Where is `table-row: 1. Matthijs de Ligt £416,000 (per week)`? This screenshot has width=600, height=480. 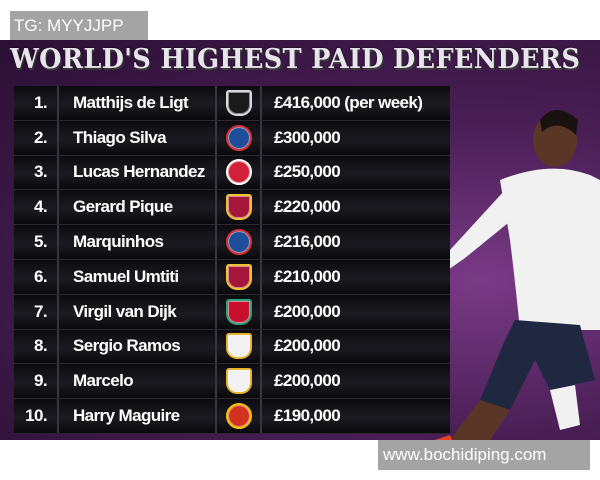 table-row: 1. Matthijs de Ligt £416,000 (per week) is located at coordinates (232, 103).